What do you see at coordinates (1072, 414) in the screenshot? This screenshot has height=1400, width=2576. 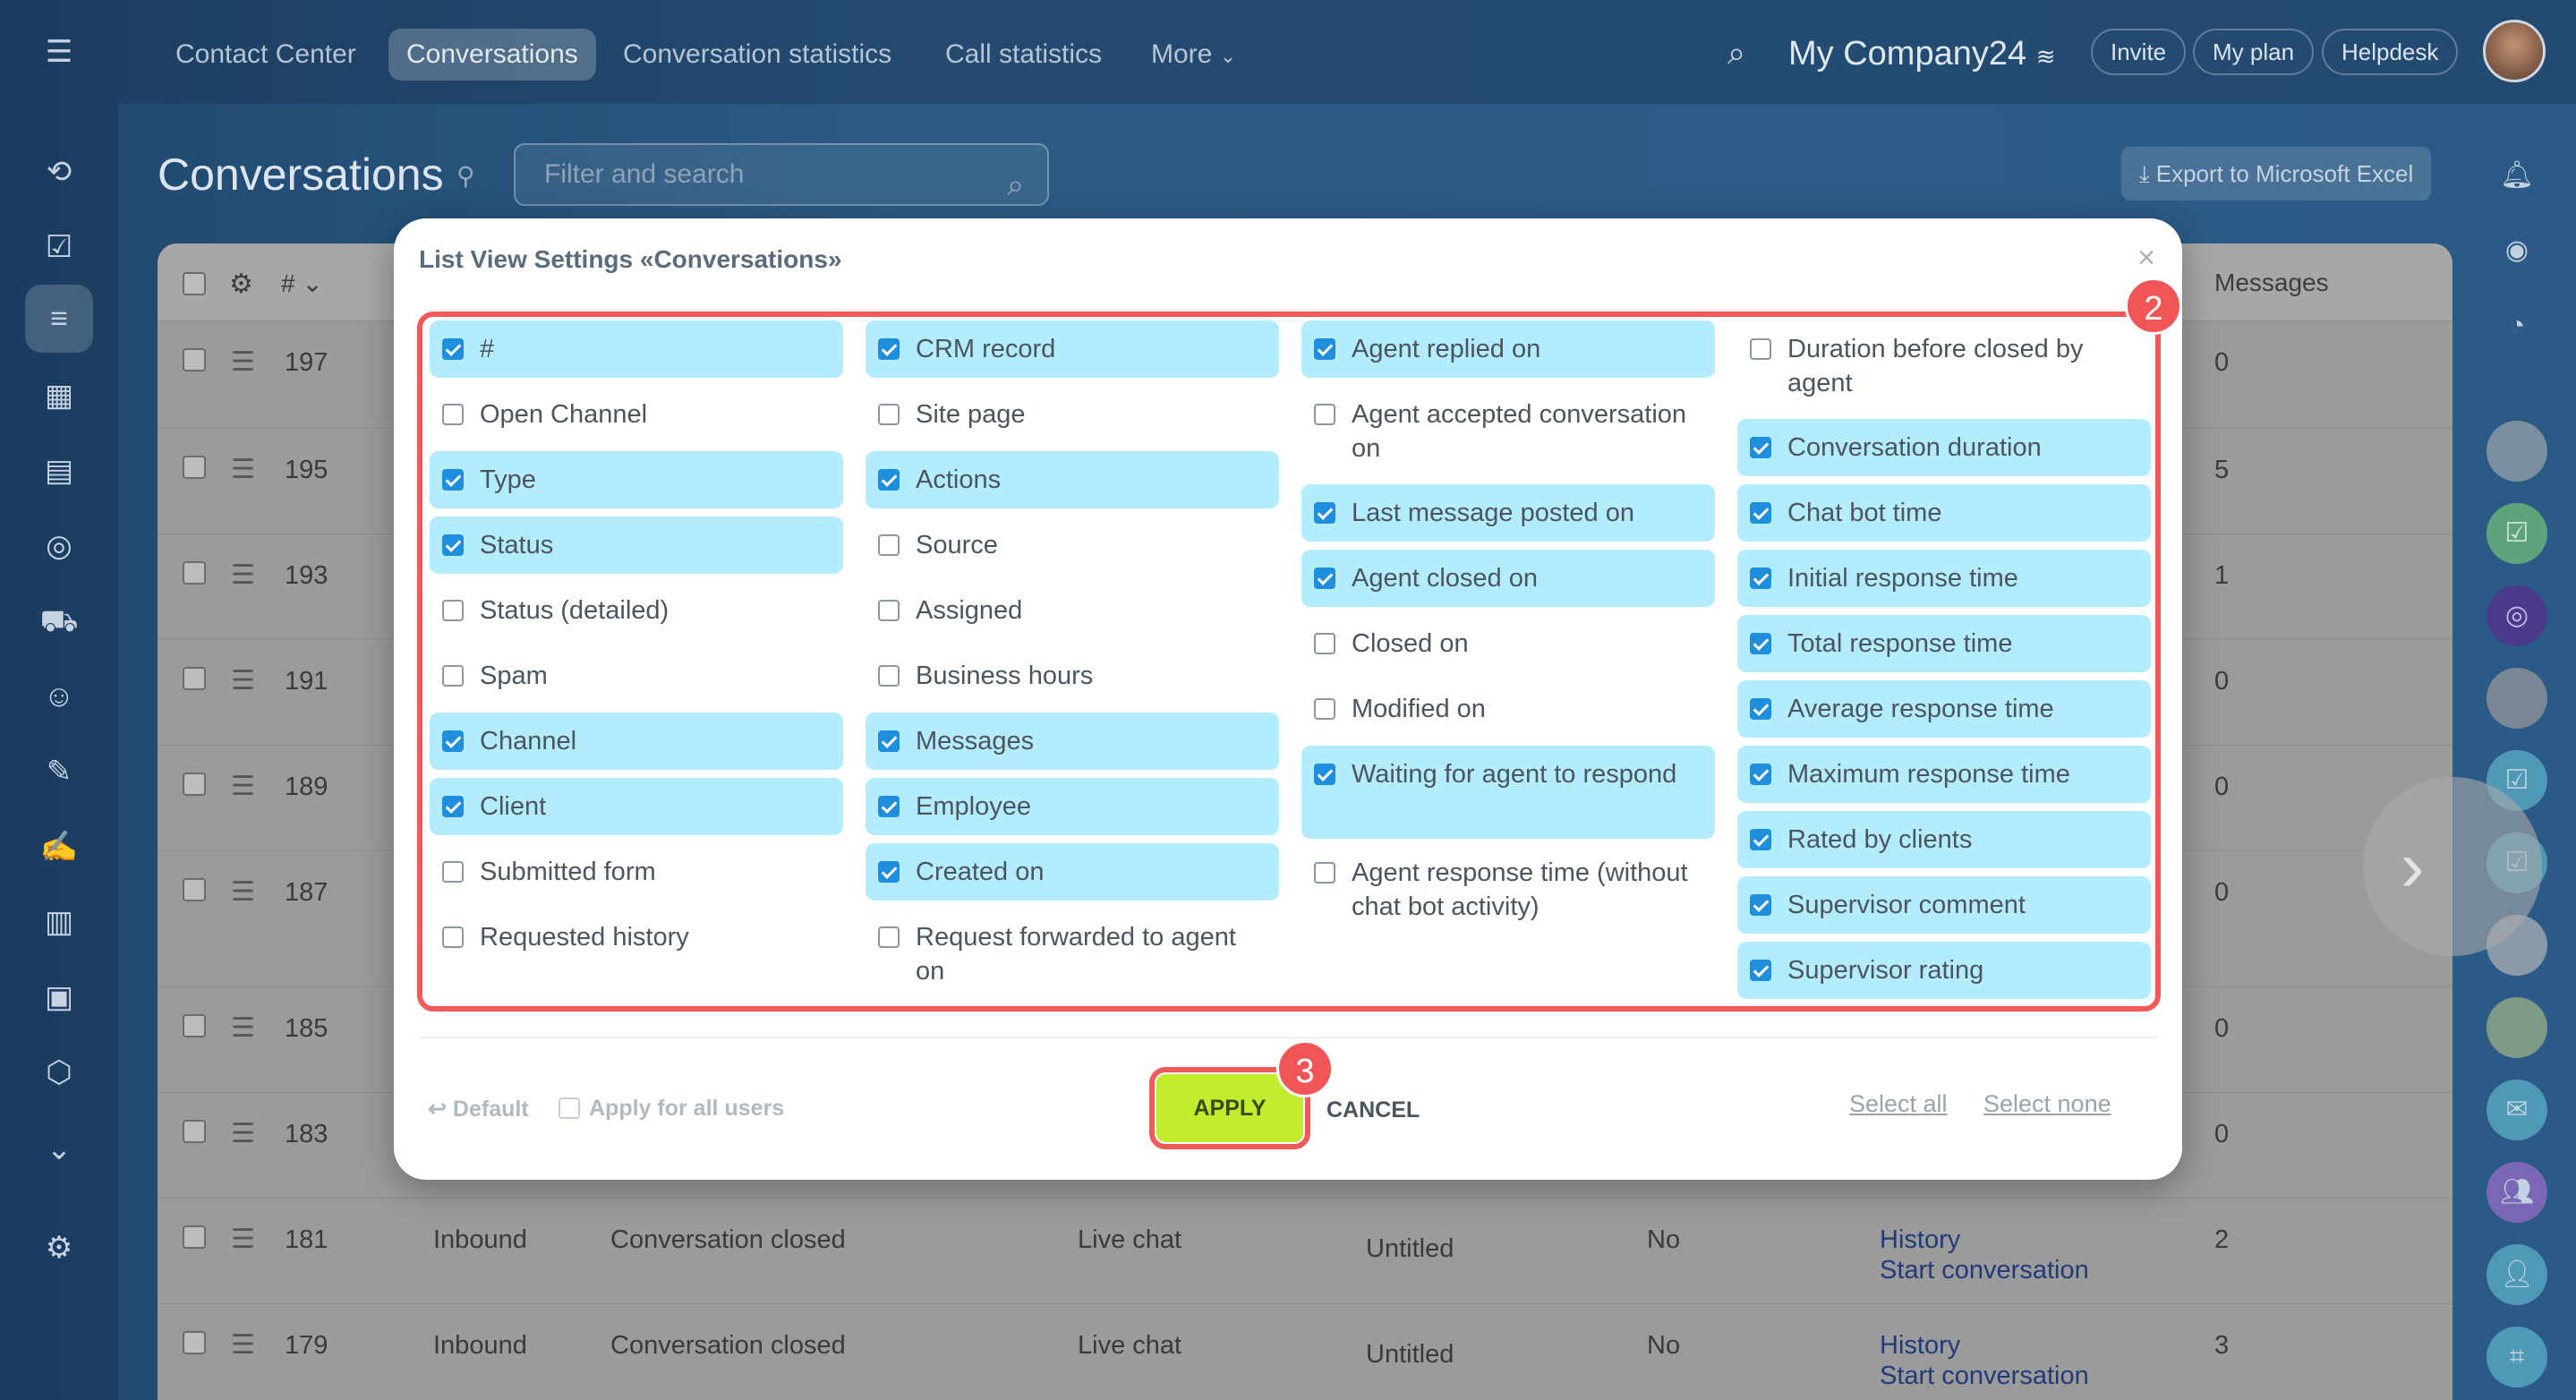 I see `column-option: Site page` at bounding box center [1072, 414].